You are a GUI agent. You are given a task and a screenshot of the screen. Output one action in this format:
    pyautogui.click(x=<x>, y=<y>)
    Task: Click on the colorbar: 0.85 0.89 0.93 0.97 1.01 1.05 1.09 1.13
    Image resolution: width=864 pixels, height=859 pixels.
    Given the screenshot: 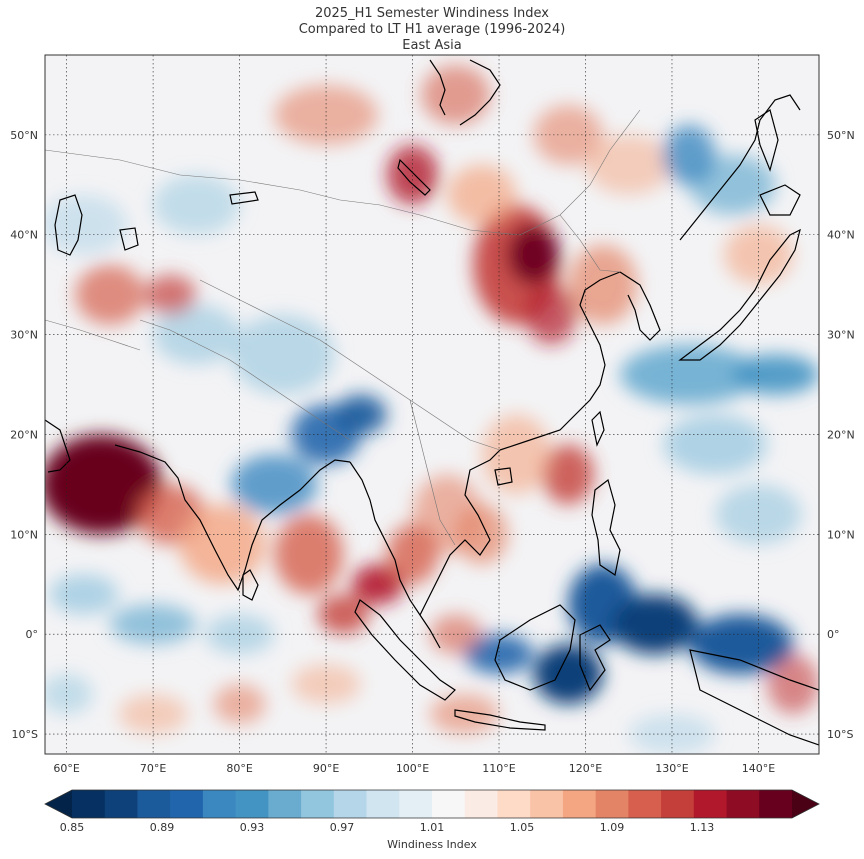 What is the action you would take?
    pyautogui.click(x=432, y=811)
    